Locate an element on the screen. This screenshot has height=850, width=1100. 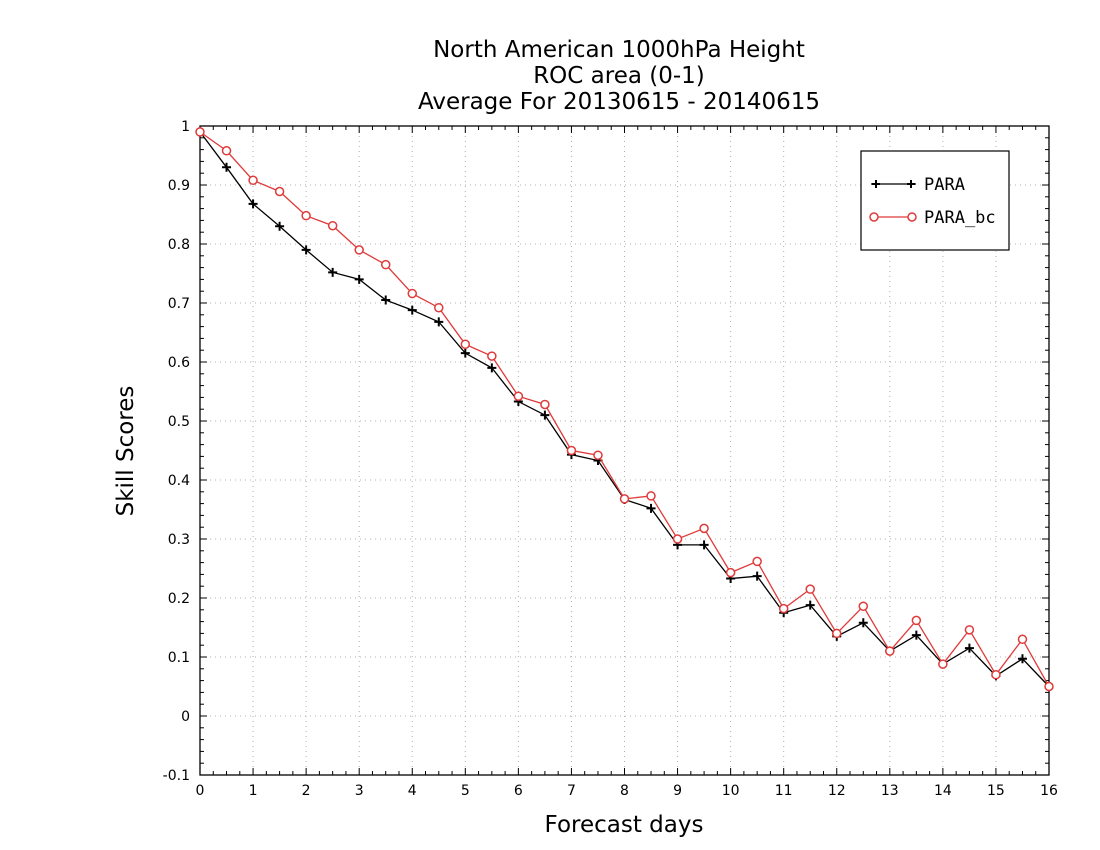
title-line-3: Average For 20130615 - 20140615 is located at coordinates (619, 102).